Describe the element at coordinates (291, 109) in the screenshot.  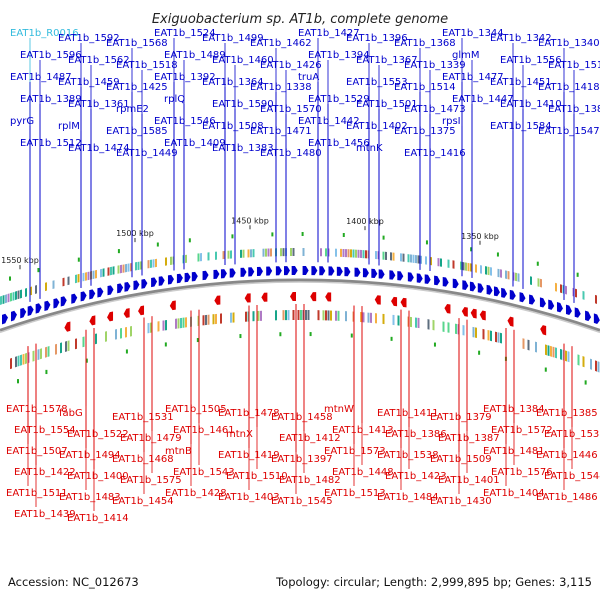
I see `forward-gene-label: EAT1b_1570` at that location.